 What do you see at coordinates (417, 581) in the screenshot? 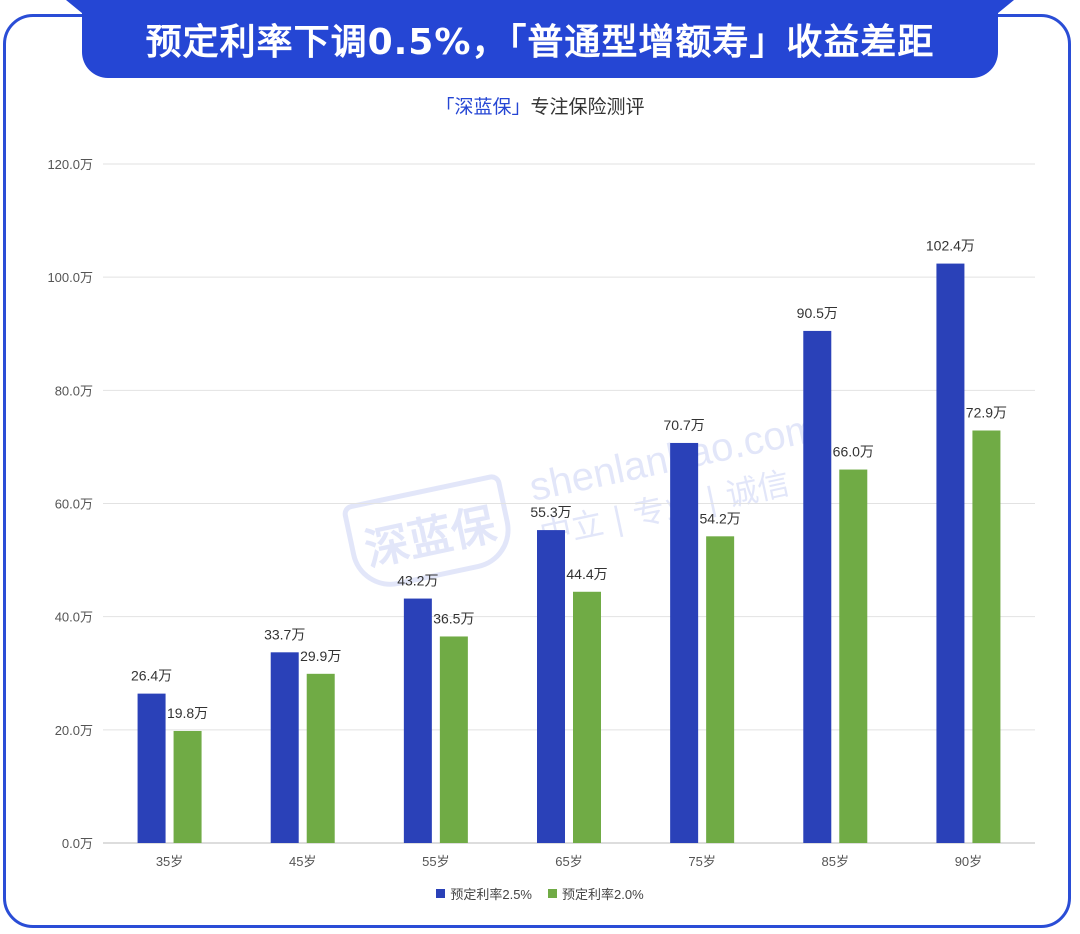
I see `data-label: 43.2万` at bounding box center [417, 581].